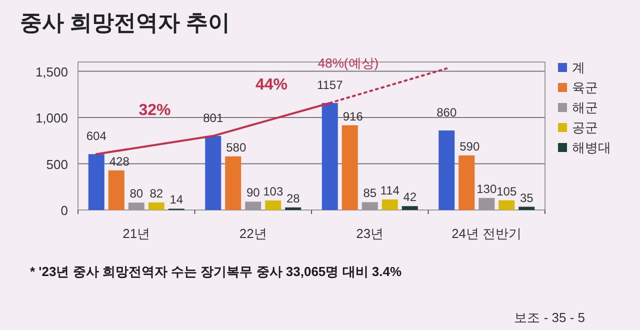 The height and width of the screenshot is (330, 640). What do you see at coordinates (293, 198) in the screenshot?
I see `data-label: 28` at bounding box center [293, 198].